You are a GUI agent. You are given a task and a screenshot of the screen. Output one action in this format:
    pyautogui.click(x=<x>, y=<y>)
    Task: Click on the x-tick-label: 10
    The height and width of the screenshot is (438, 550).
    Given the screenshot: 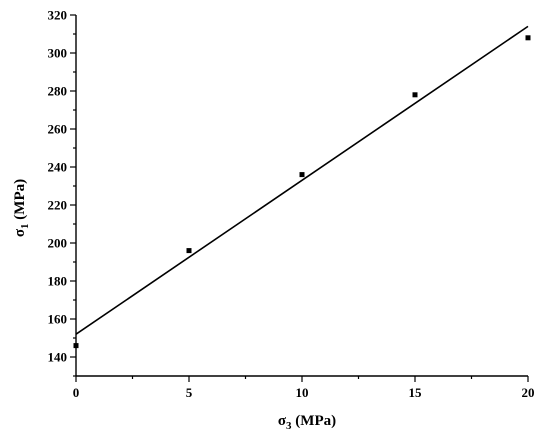 What is the action you would take?
    pyautogui.click(x=302, y=392)
    